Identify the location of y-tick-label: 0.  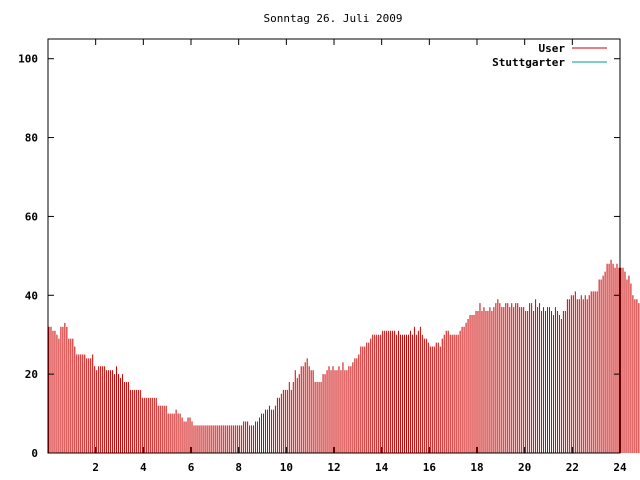
(34, 453).